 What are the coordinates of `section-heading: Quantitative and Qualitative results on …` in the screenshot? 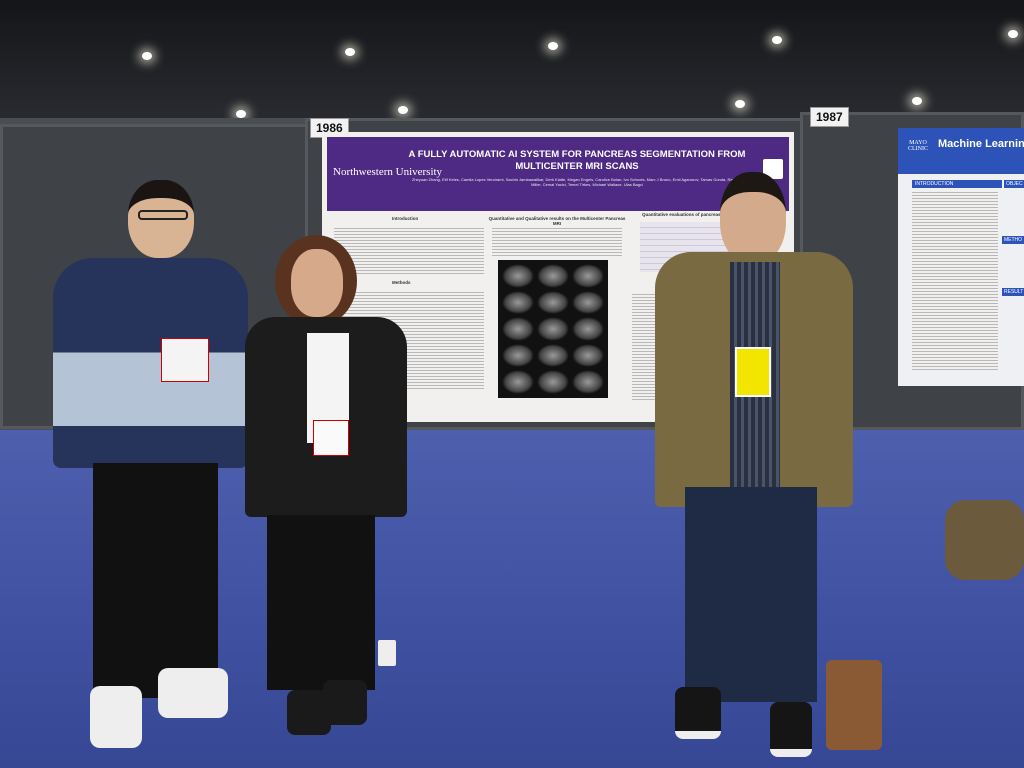 It's located at (557, 221).